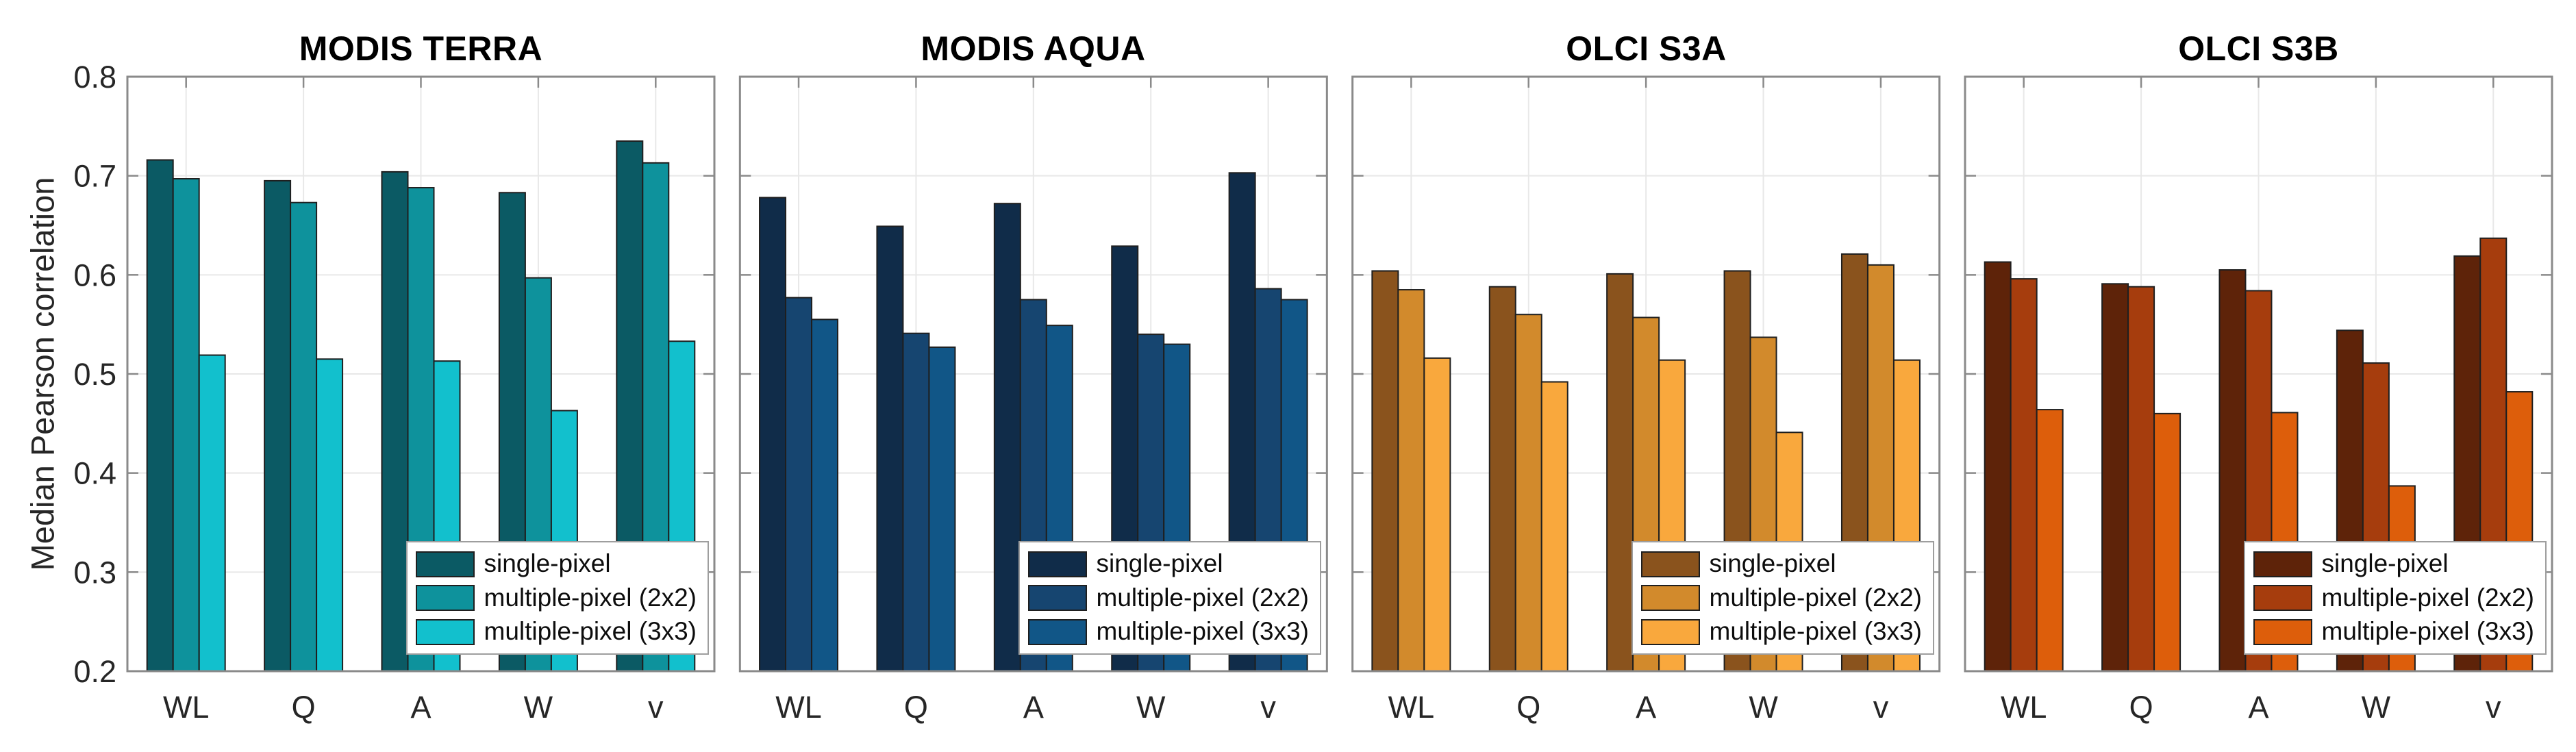  Describe the element at coordinates (42, 374) in the screenshot. I see `y-axis-label: Median Pearson correlation` at that location.